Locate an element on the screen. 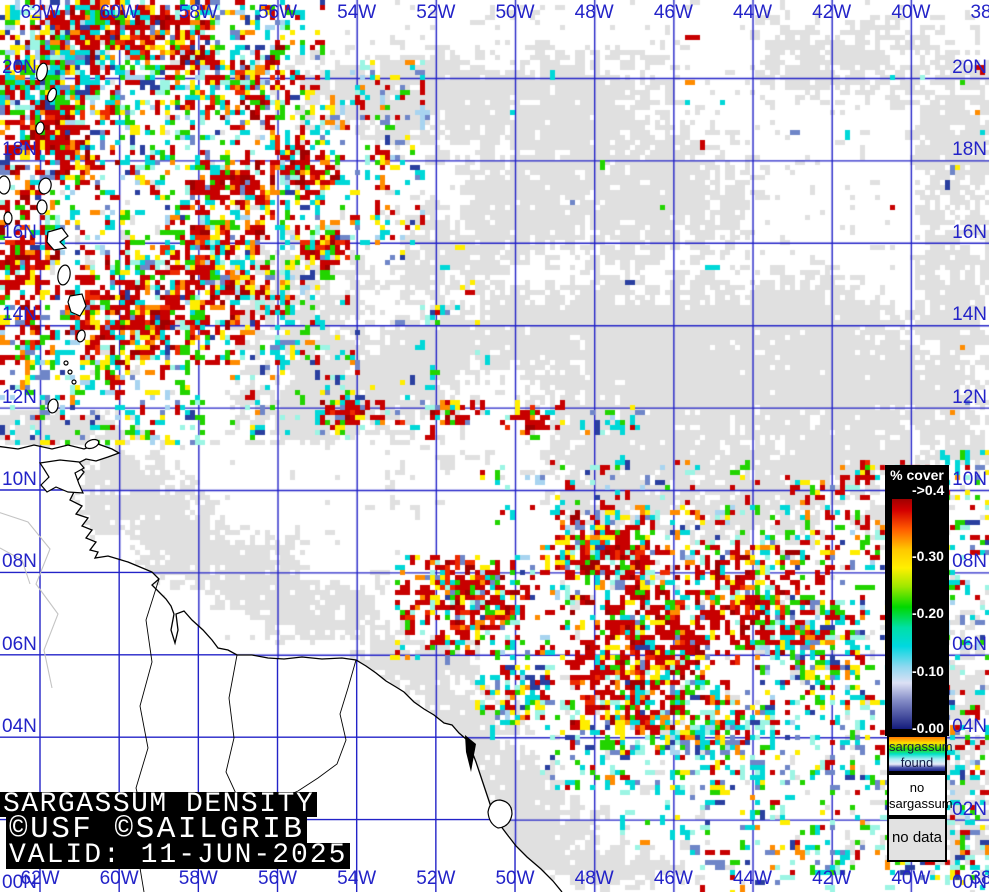 This screenshot has height=892, width=989. colorbar-tick: -0.10 is located at coordinates (928, 670).